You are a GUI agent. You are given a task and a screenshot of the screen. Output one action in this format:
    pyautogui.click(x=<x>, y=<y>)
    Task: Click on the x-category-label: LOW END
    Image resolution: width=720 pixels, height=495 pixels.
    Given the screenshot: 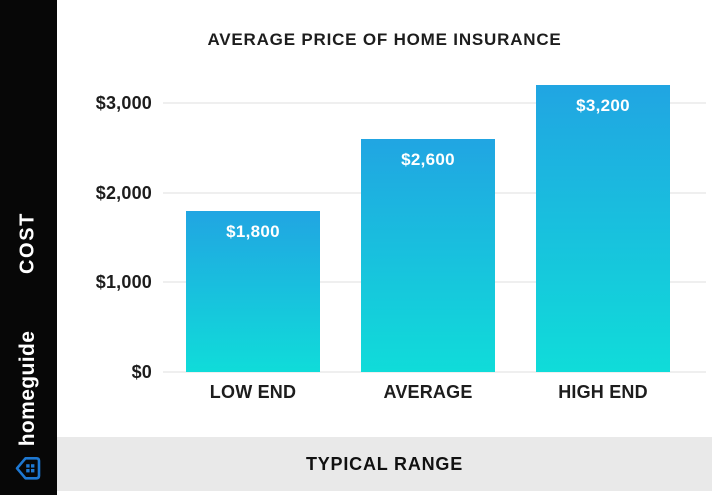 What is the action you would take?
    pyautogui.click(x=253, y=392)
    